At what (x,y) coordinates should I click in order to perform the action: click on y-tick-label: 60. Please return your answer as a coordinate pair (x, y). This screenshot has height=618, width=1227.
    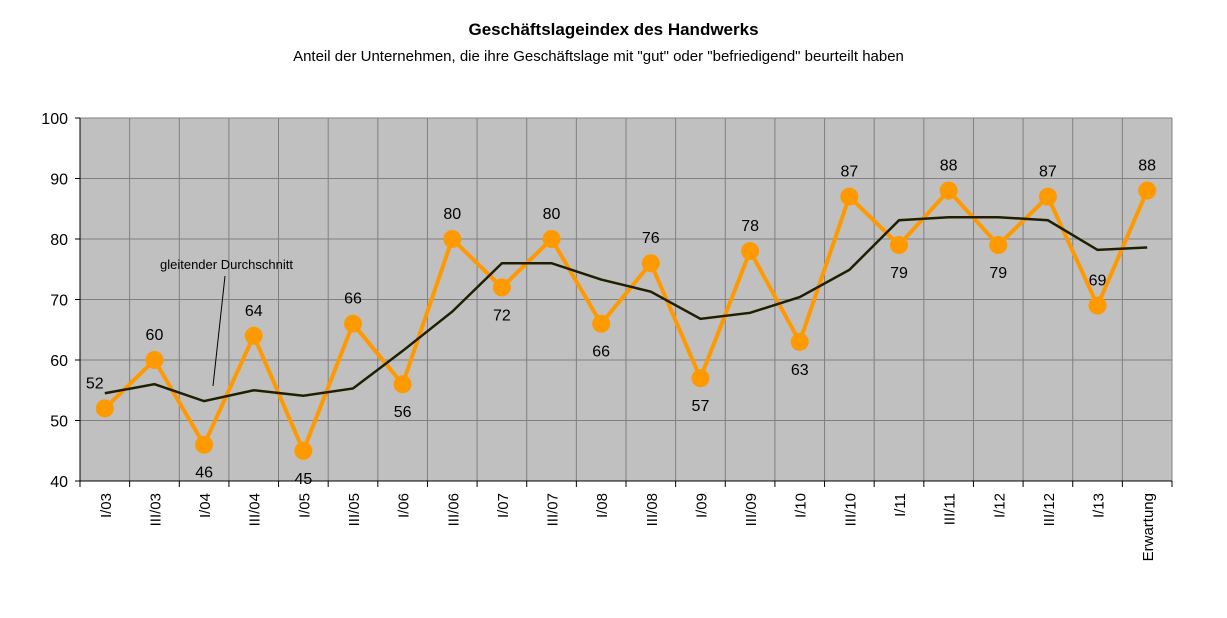
    Looking at the image, I should click on (59, 361).